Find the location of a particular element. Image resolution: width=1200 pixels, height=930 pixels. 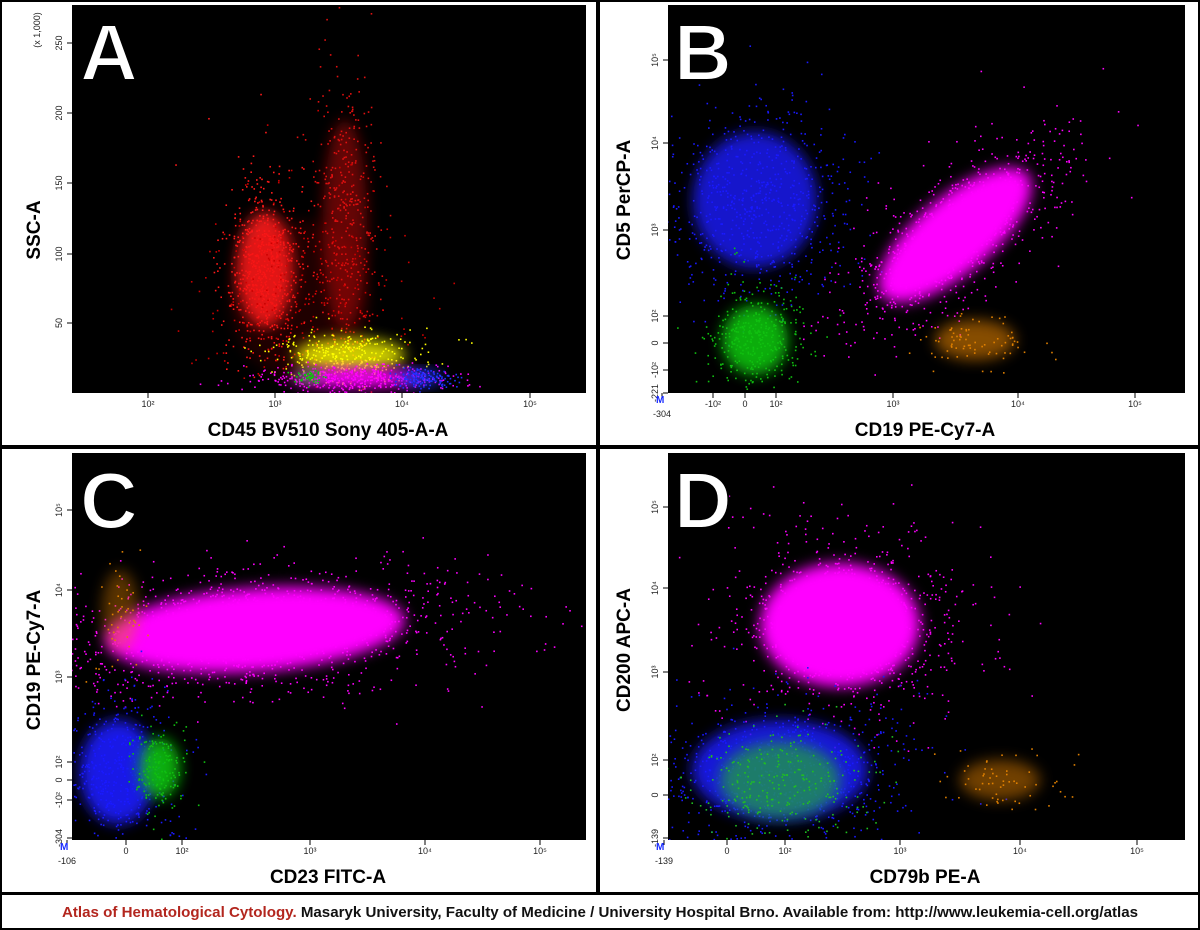

x-tick-label: 10⁵ is located at coordinates (1135, 404).